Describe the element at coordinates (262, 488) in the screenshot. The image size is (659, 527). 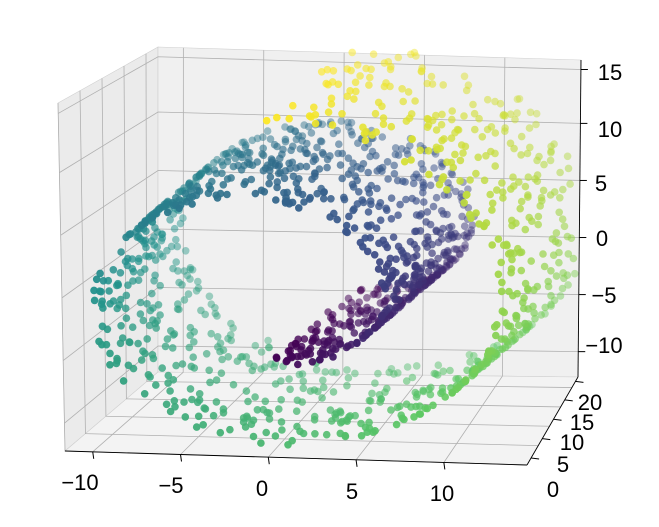
I see `x-tick-label: 0` at that location.